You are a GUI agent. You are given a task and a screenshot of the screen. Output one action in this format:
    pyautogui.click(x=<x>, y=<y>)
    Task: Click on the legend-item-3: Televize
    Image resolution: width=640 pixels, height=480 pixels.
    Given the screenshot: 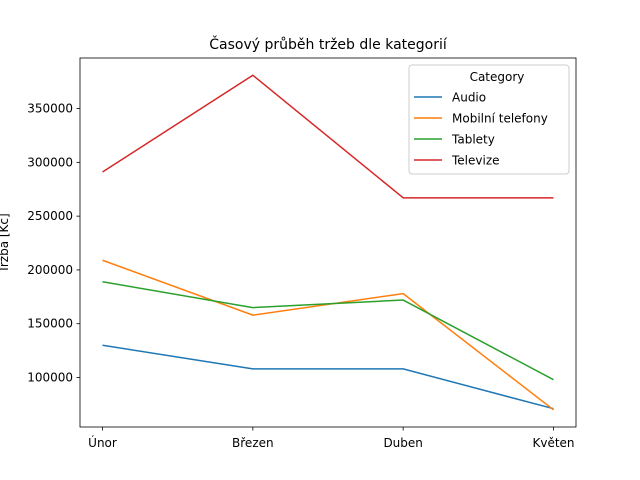 What is the action you would take?
    pyautogui.click(x=475, y=161)
    